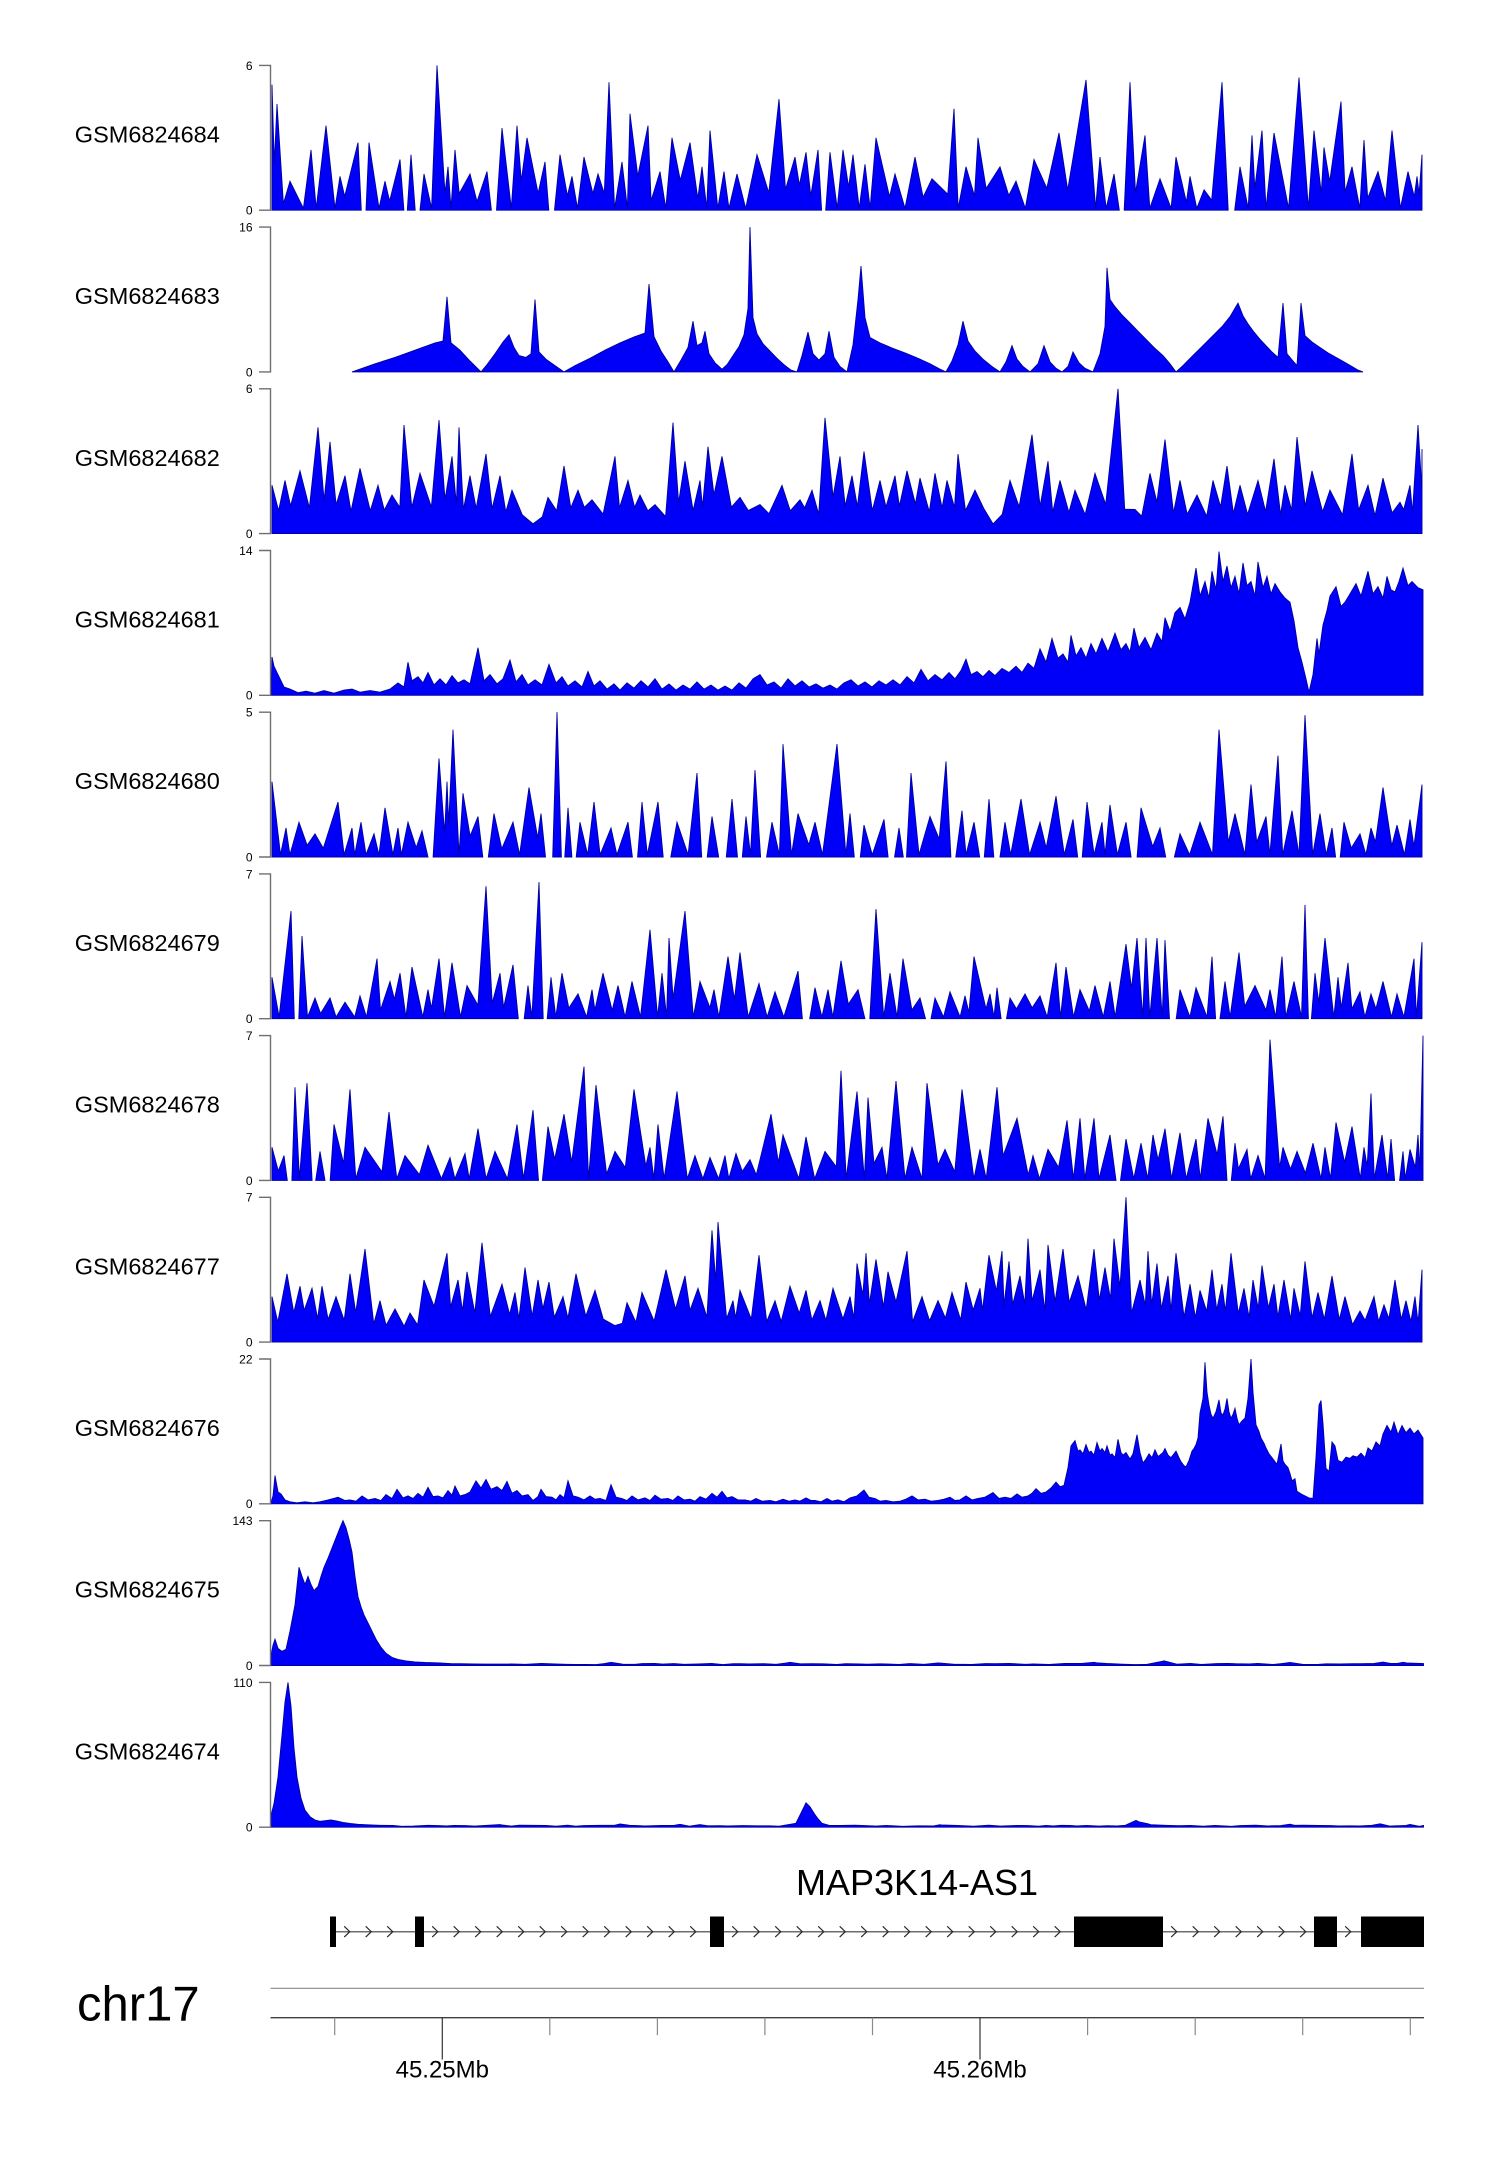 The image size is (1500, 2175). I want to click on svg-text: GSM6824678, so click(147, 1105).